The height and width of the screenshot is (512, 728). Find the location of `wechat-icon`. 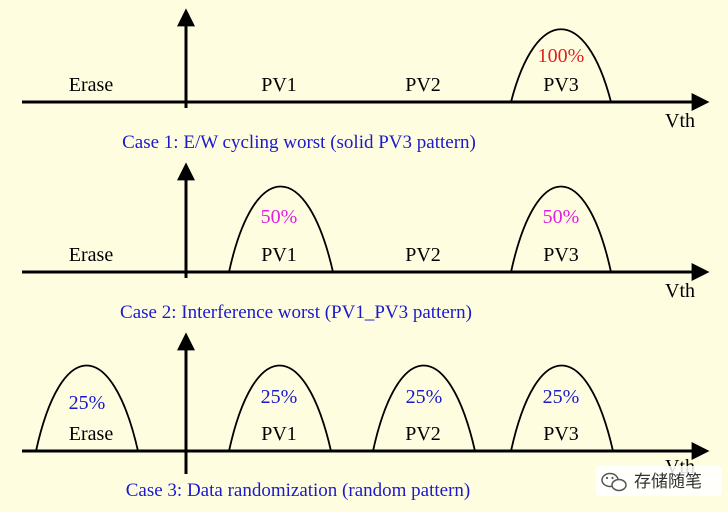

wechat-icon is located at coordinates (614, 482).